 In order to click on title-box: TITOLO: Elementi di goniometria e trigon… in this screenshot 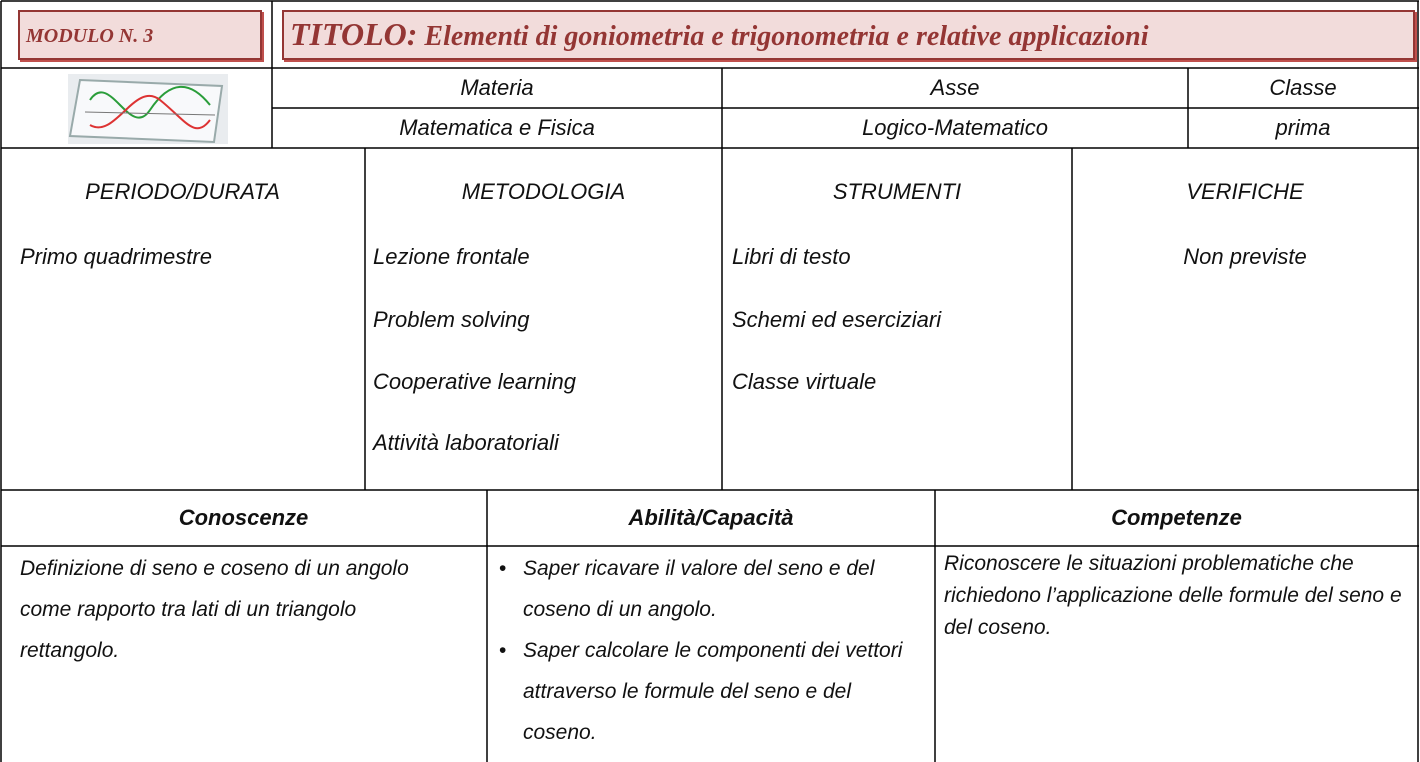, I will do `click(848, 35)`.